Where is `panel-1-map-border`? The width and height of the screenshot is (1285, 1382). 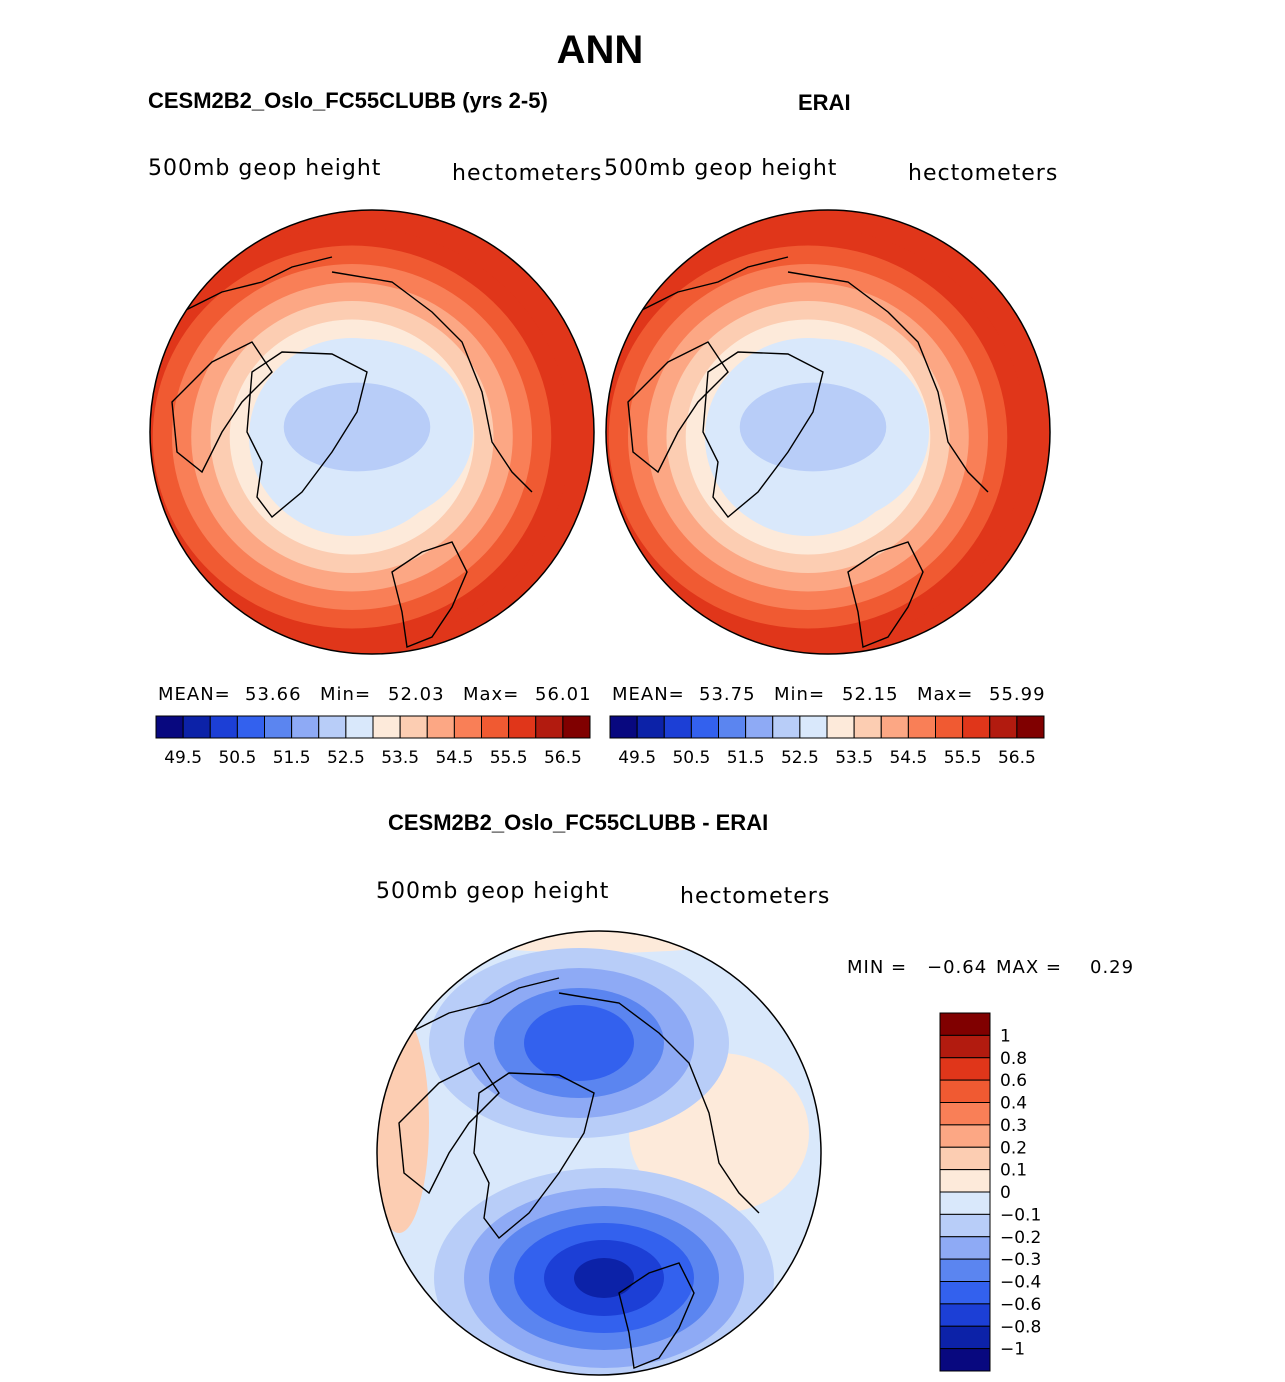 panel-1-map-border is located at coordinates (372, 432).